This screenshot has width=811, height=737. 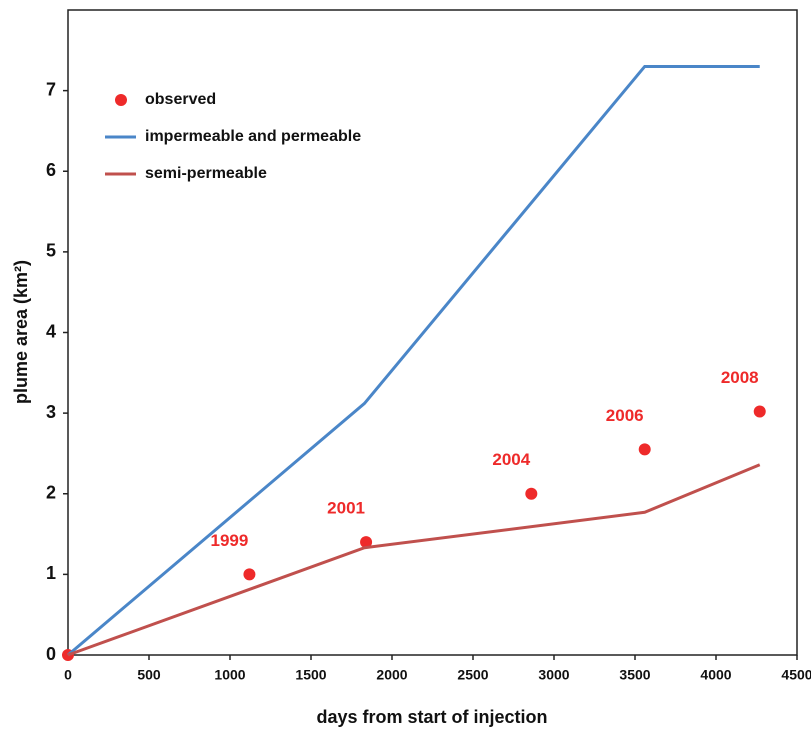 What do you see at coordinates (149, 675) in the screenshot?
I see `x-tick-label: 500` at bounding box center [149, 675].